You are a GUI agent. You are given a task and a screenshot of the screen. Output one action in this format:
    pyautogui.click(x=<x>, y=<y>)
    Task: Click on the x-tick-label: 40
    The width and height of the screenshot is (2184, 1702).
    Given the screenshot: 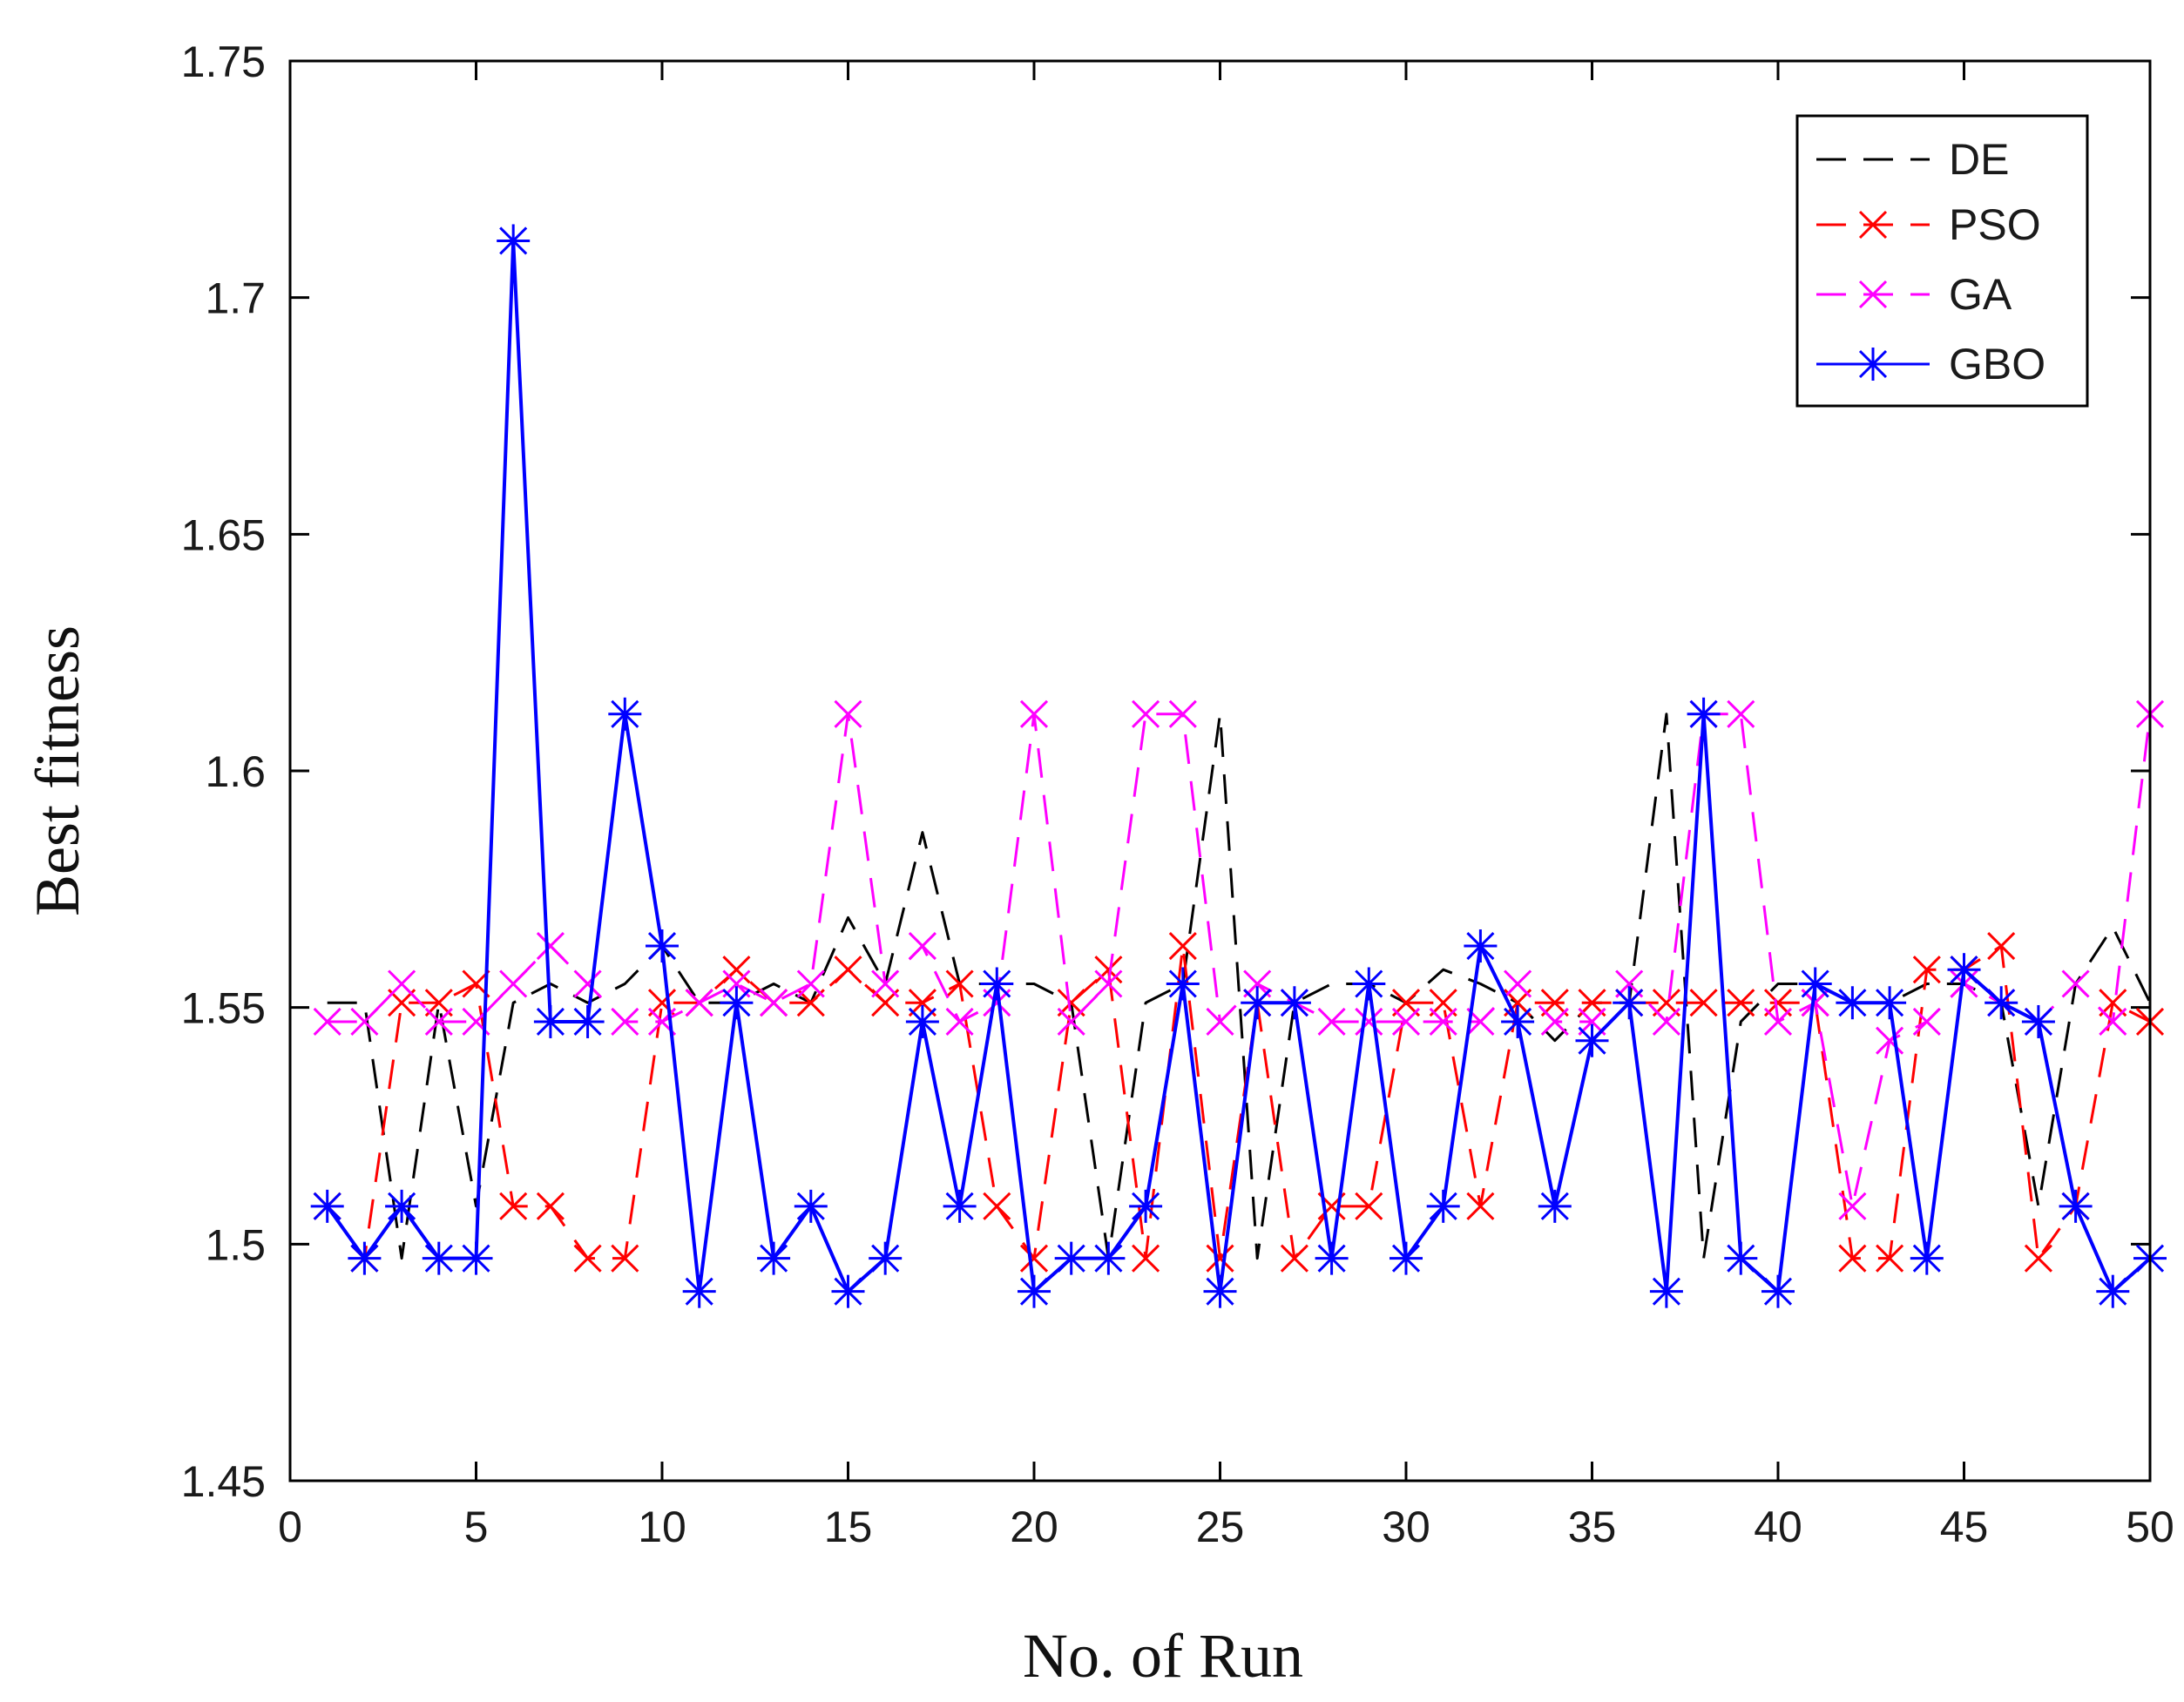 What is the action you would take?
    pyautogui.click(x=1778, y=1527)
    